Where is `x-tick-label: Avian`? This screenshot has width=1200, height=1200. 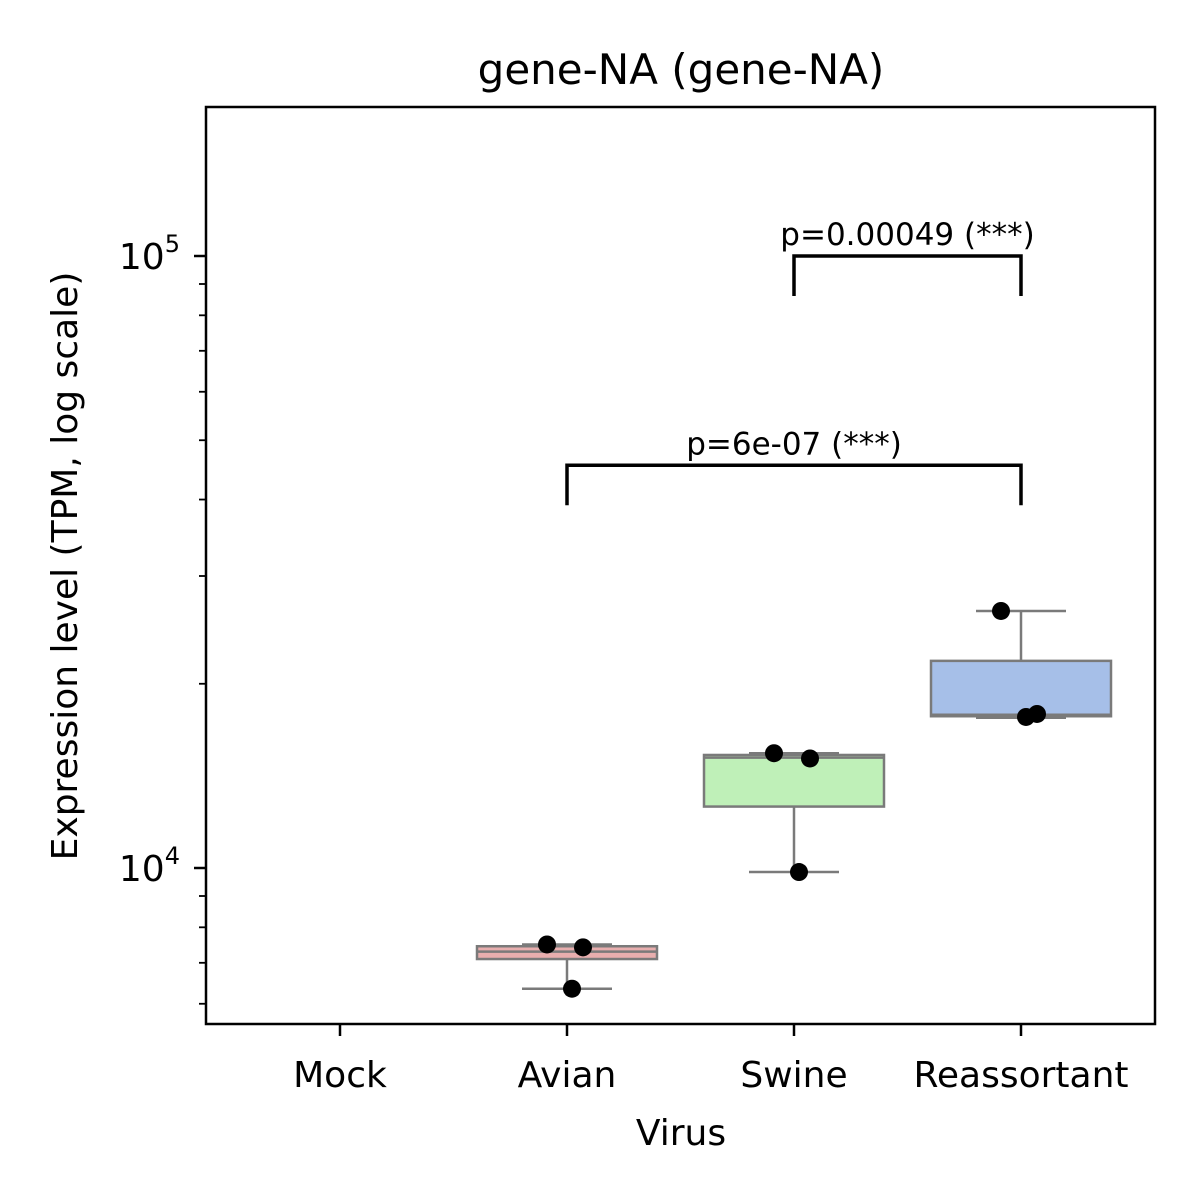
x-tick-label: Avian is located at coordinates (567, 1075).